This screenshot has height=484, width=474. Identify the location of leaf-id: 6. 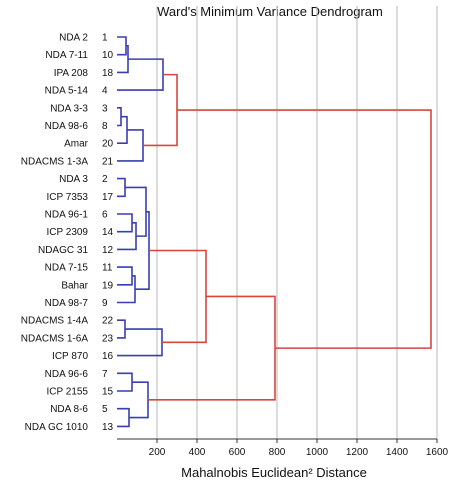
(105, 215).